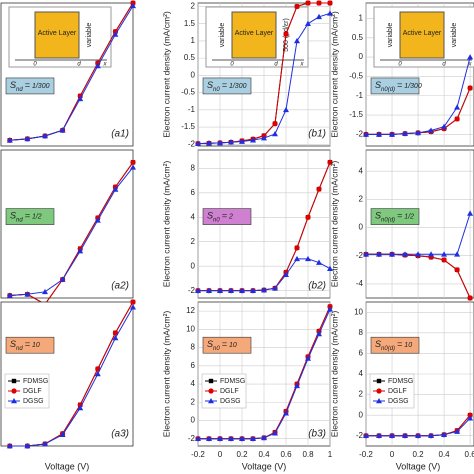  Describe the element at coordinates (192, 109) in the screenshot. I see `y-tick-label: -1` at that location.